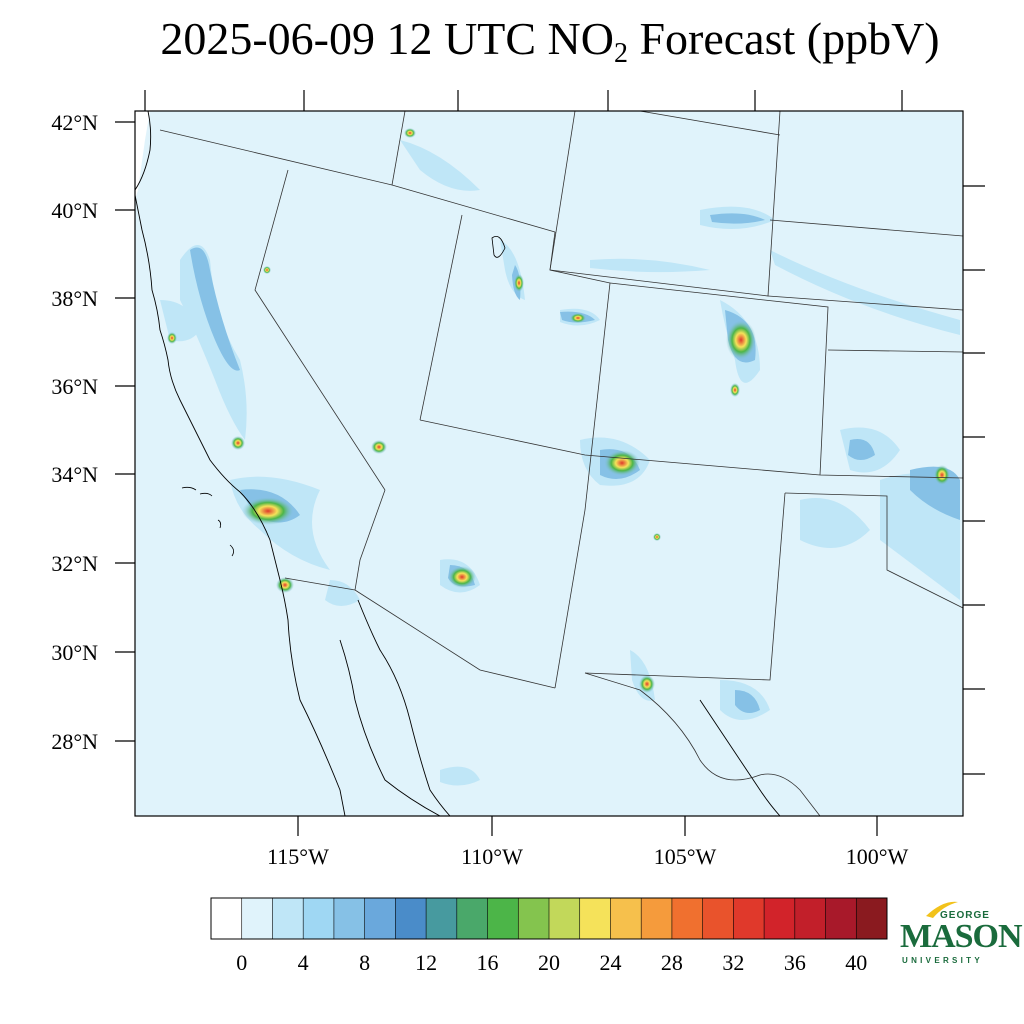 Image resolution: width=1024 pixels, height=1024 pixels. I want to click on border-ca-nv, so click(320, 330).